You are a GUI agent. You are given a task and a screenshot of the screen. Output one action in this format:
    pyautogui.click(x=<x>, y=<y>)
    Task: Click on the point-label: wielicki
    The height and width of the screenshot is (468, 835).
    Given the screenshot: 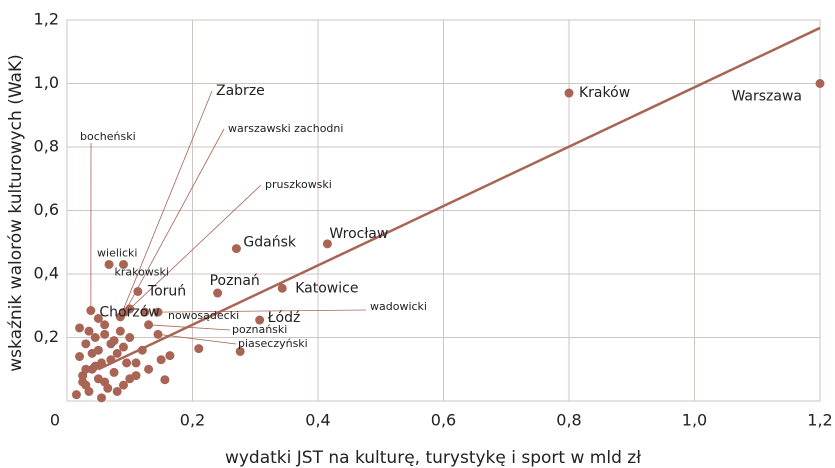 What is the action you would take?
    pyautogui.click(x=117, y=252)
    